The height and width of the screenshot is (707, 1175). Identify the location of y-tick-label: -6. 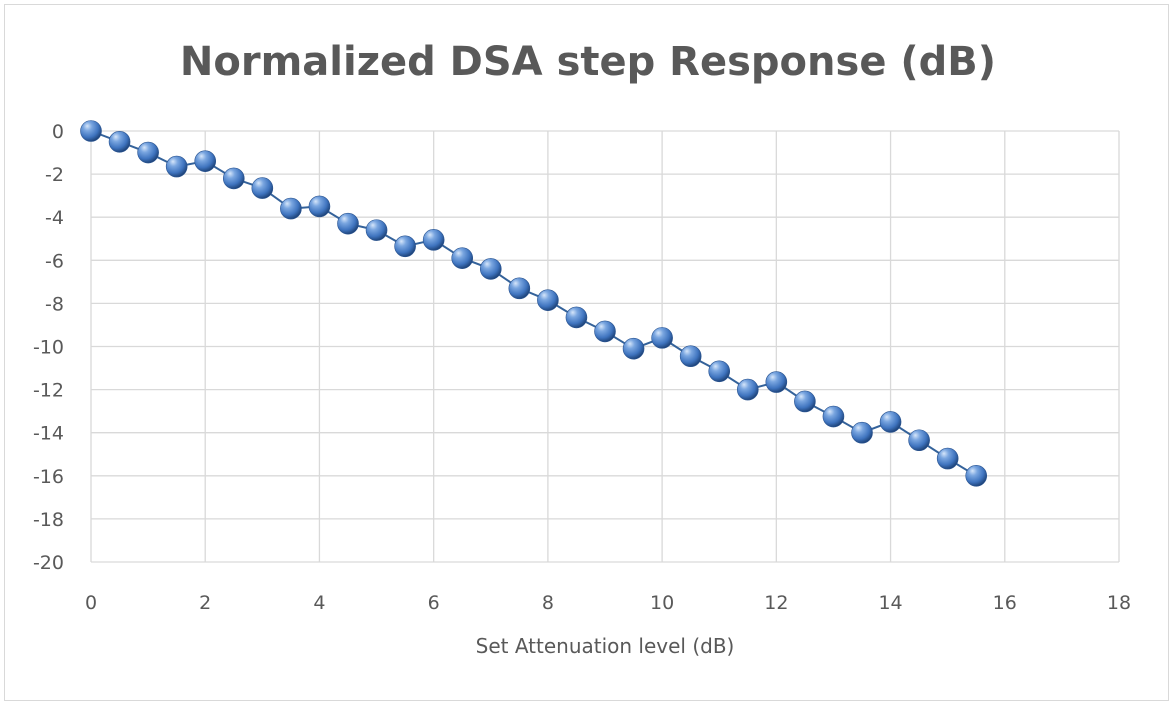
(54, 261).